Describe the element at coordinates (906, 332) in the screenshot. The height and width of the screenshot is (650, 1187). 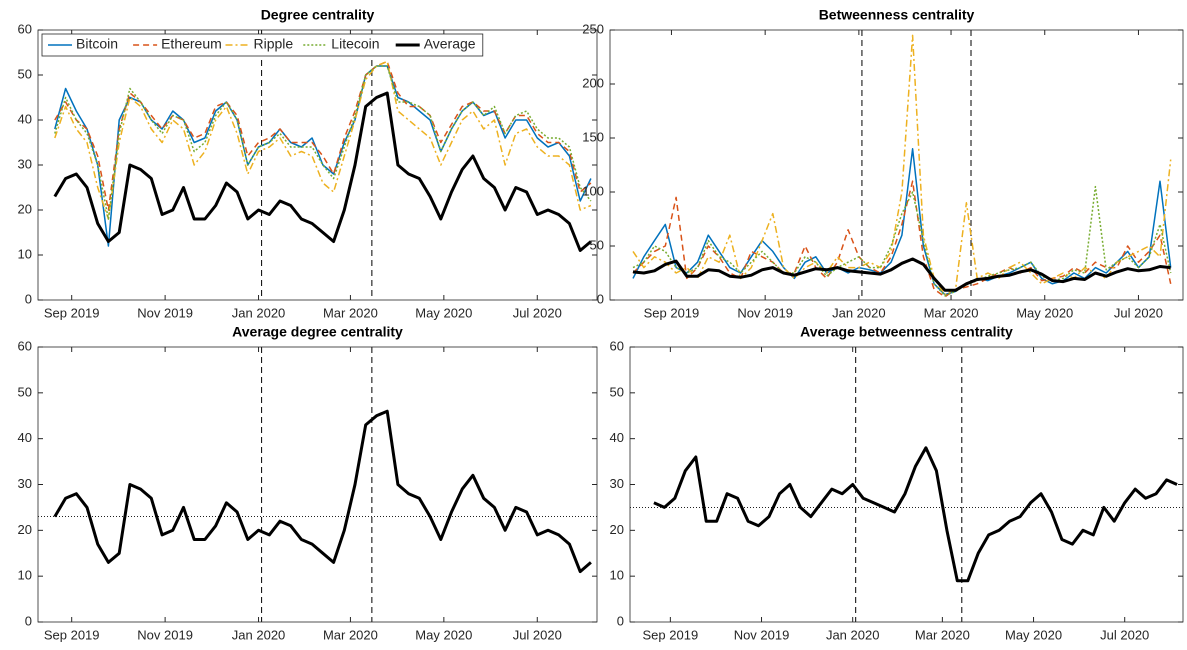
I see `chart-title: Average betweenness centrality` at that location.